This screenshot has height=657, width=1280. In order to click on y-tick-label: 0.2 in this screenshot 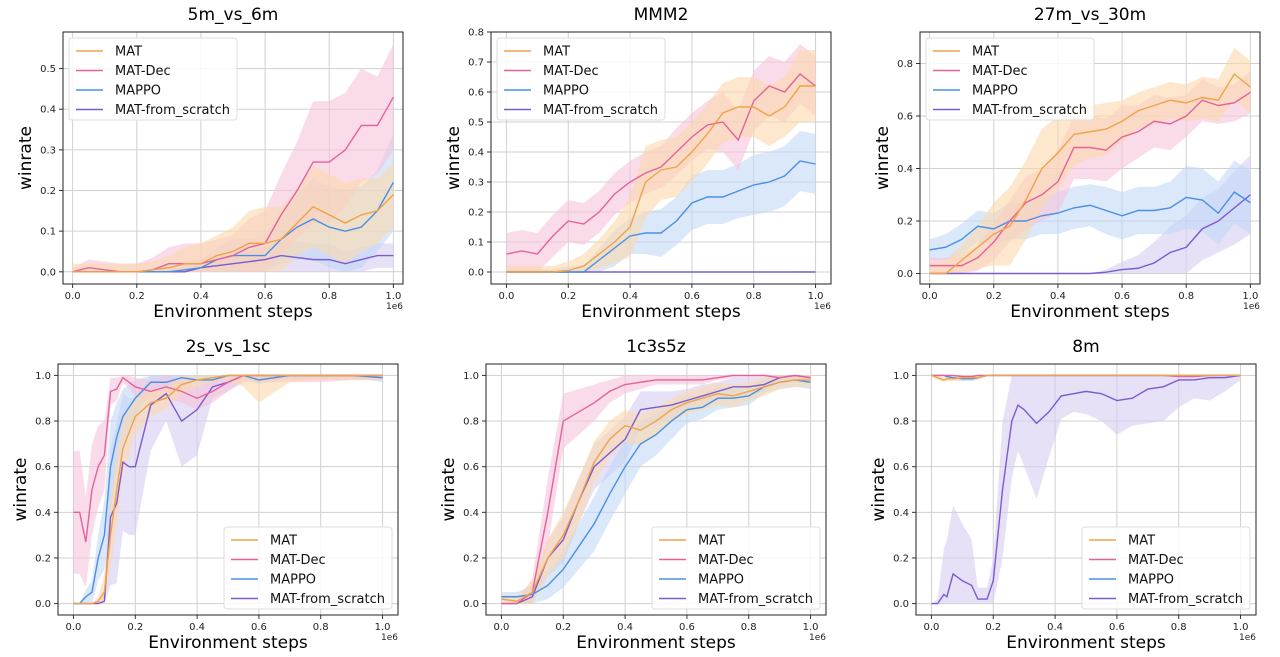, I will do `click(48, 191)`.